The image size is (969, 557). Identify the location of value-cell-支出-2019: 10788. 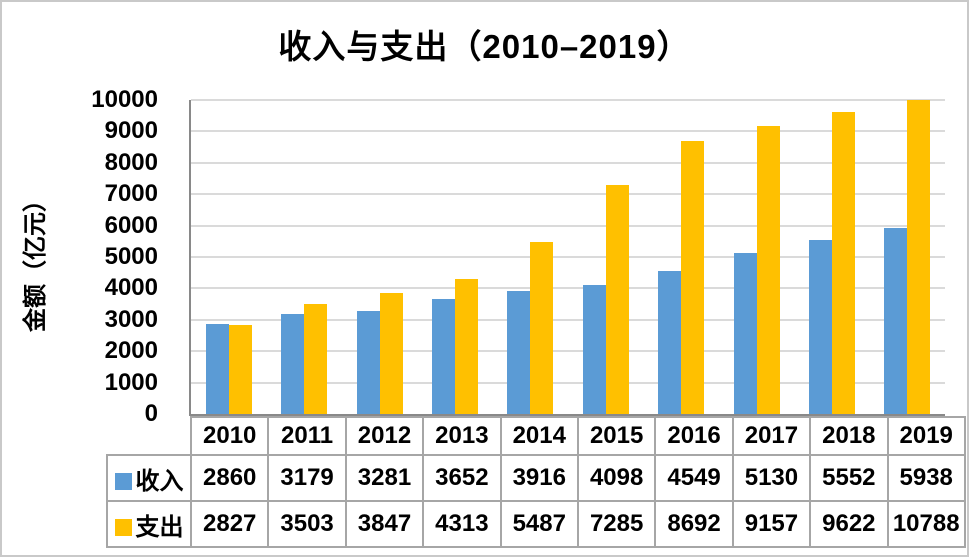
(926, 524).